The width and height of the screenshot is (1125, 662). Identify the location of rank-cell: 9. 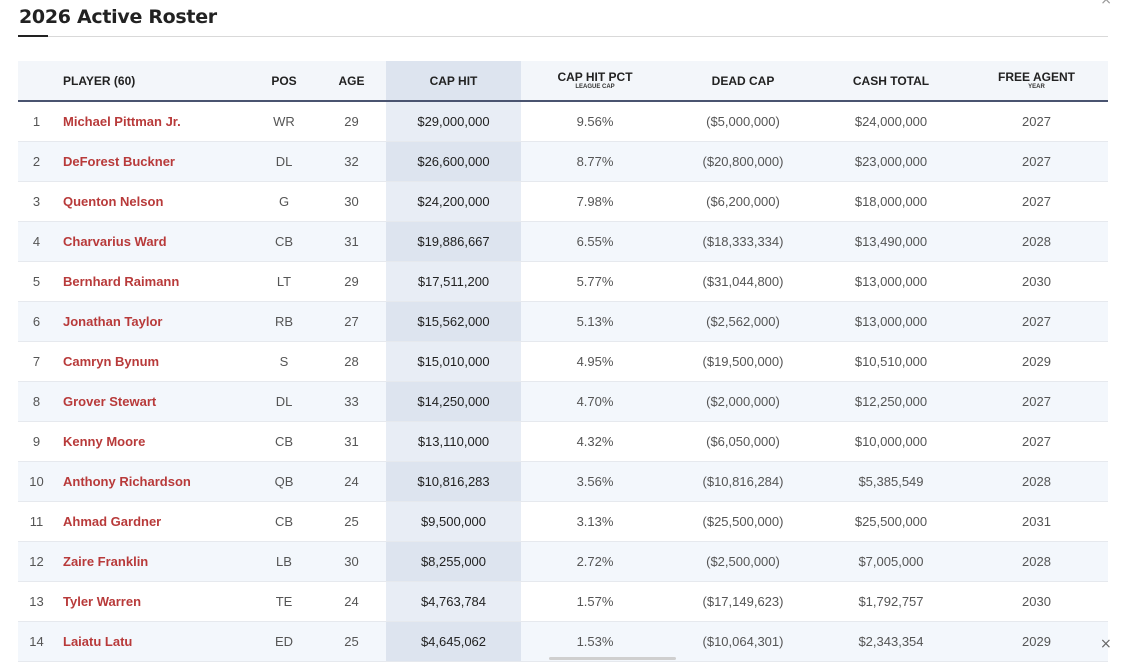
(36, 441).